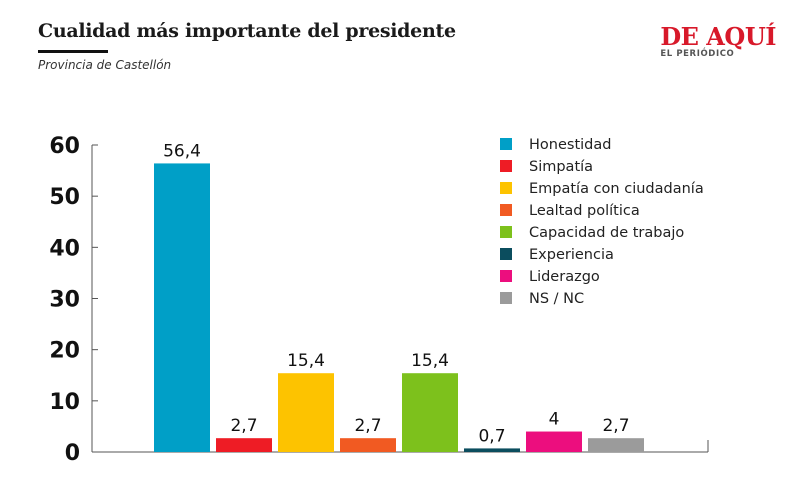  I want to click on y-tick-label: 10, so click(64, 402).